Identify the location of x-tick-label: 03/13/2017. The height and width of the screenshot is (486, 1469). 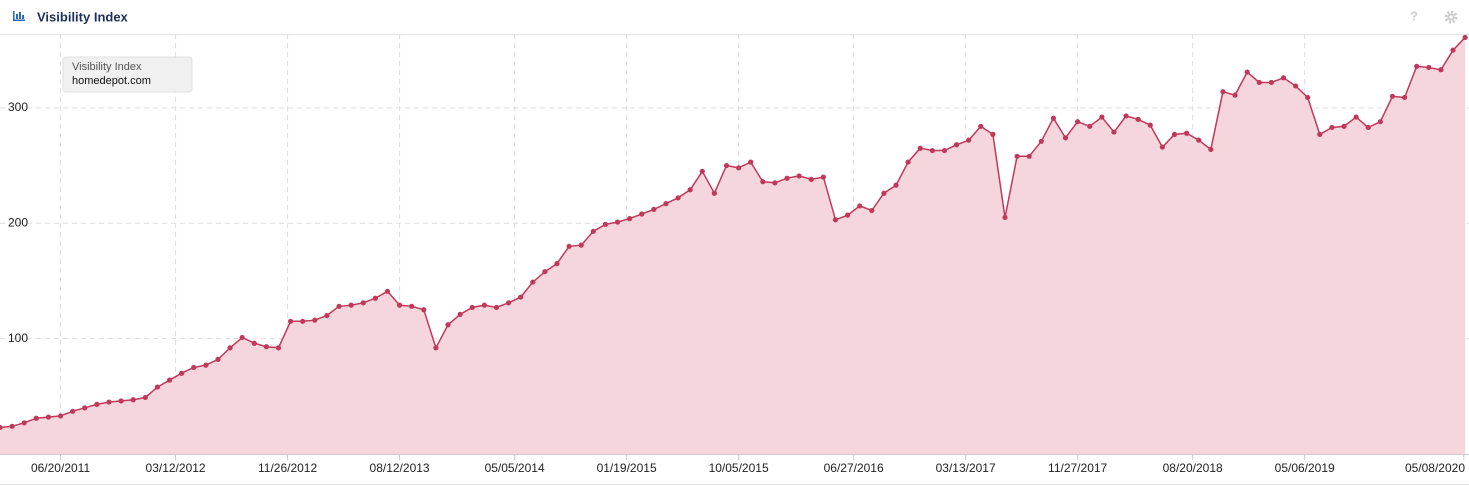
(966, 468).